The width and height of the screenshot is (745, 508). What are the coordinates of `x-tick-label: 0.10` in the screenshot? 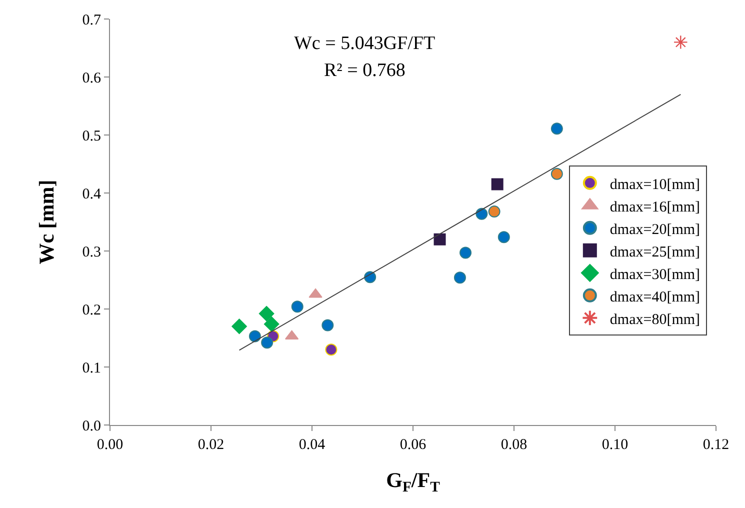 It's located at (615, 445).